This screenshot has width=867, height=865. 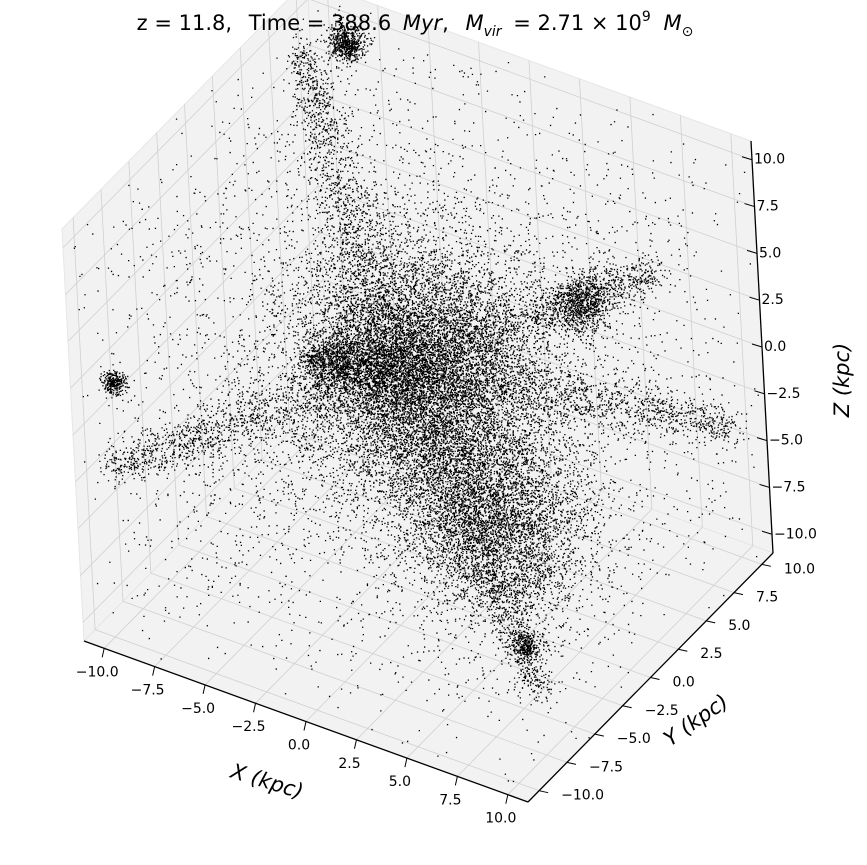 What do you see at coordinates (775, 347) in the screenshot?
I see `z-tick-label: 0.0` at bounding box center [775, 347].